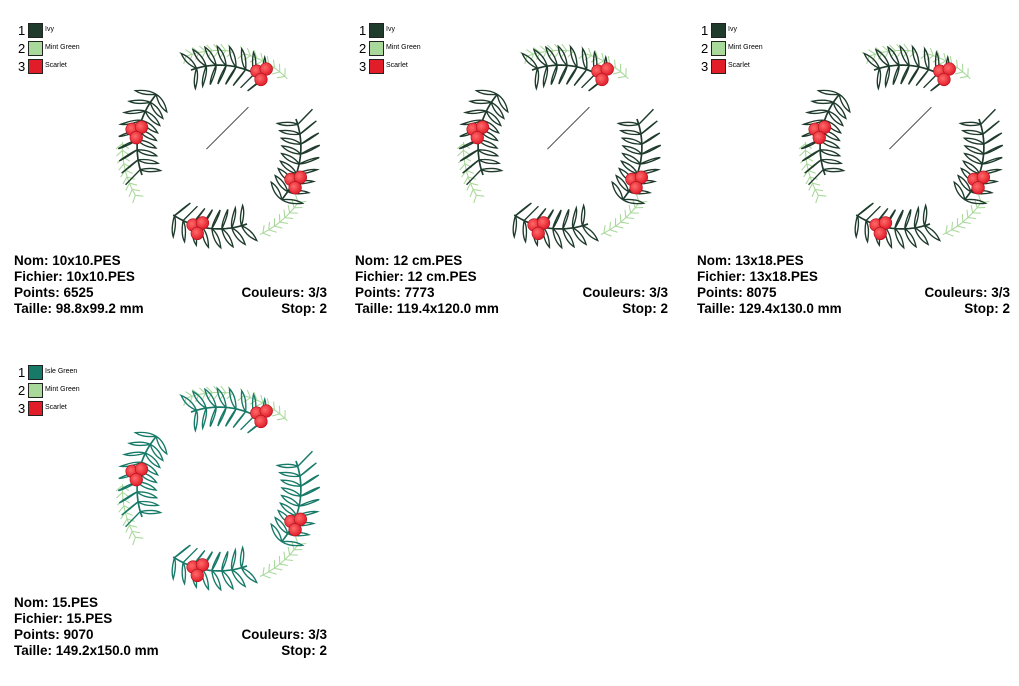 The width and height of the screenshot is (1019, 686). What do you see at coordinates (447, 308) in the screenshot?
I see `design-size: 119.4x120.0 mm` at bounding box center [447, 308].